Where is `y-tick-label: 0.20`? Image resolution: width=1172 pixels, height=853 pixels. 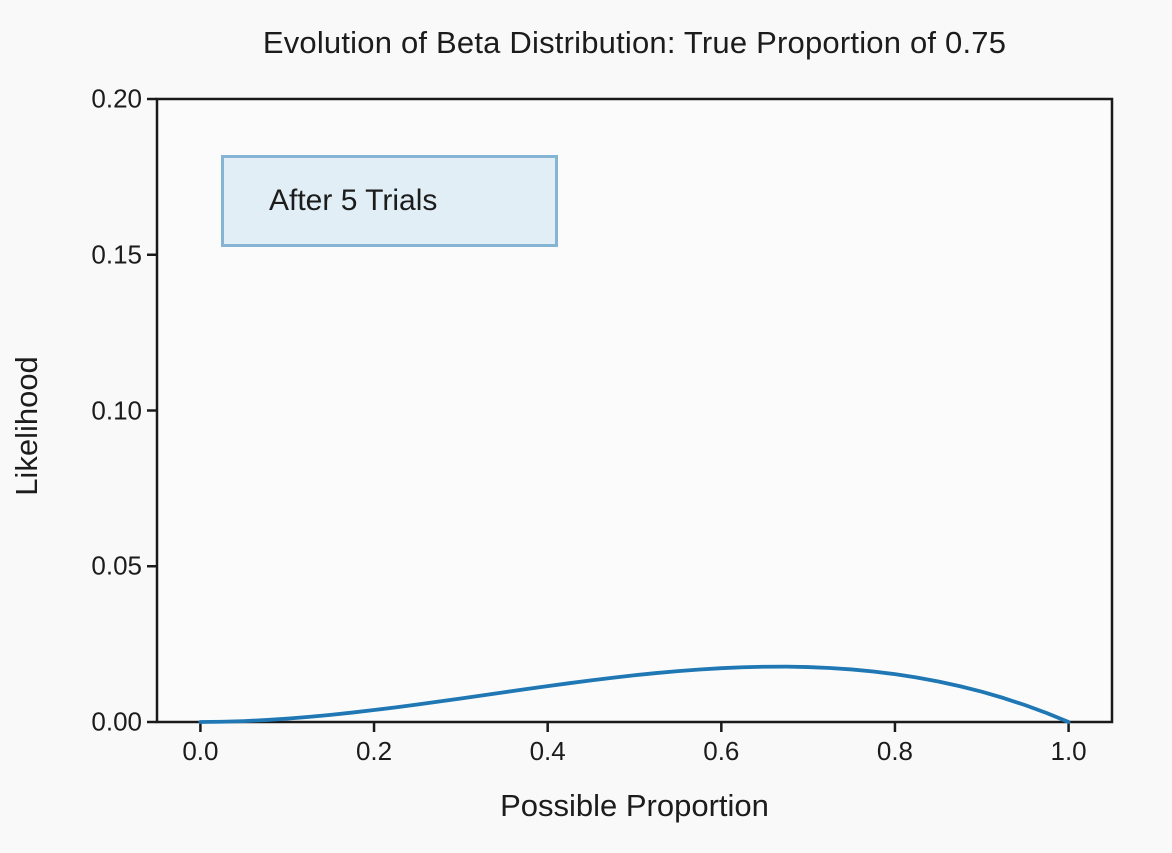
y-tick-label: 0.20 is located at coordinates (116, 98).